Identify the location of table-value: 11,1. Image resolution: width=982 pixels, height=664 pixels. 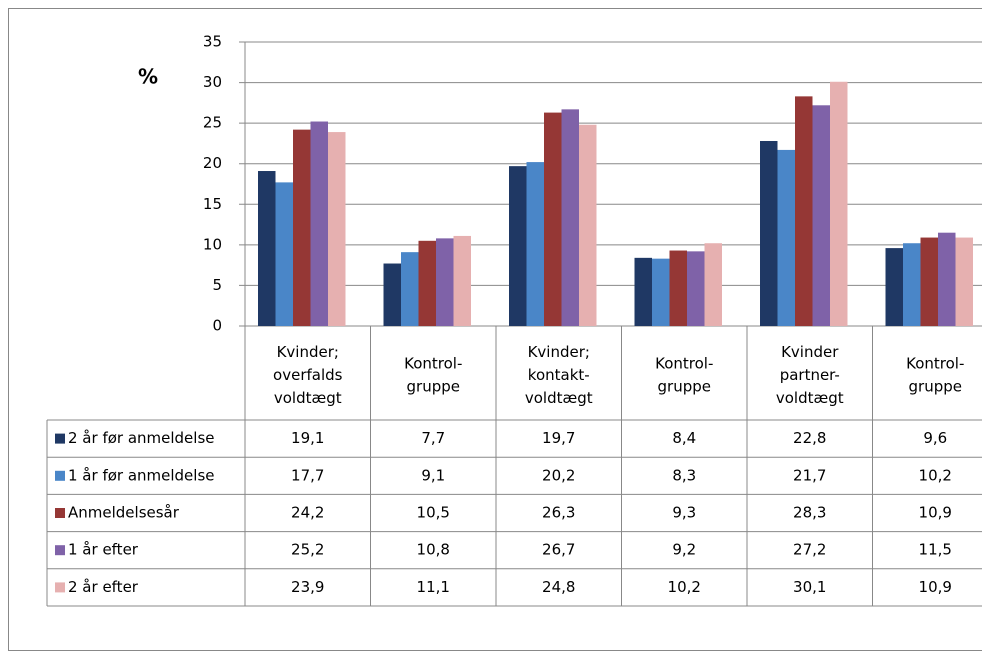
(433, 587).